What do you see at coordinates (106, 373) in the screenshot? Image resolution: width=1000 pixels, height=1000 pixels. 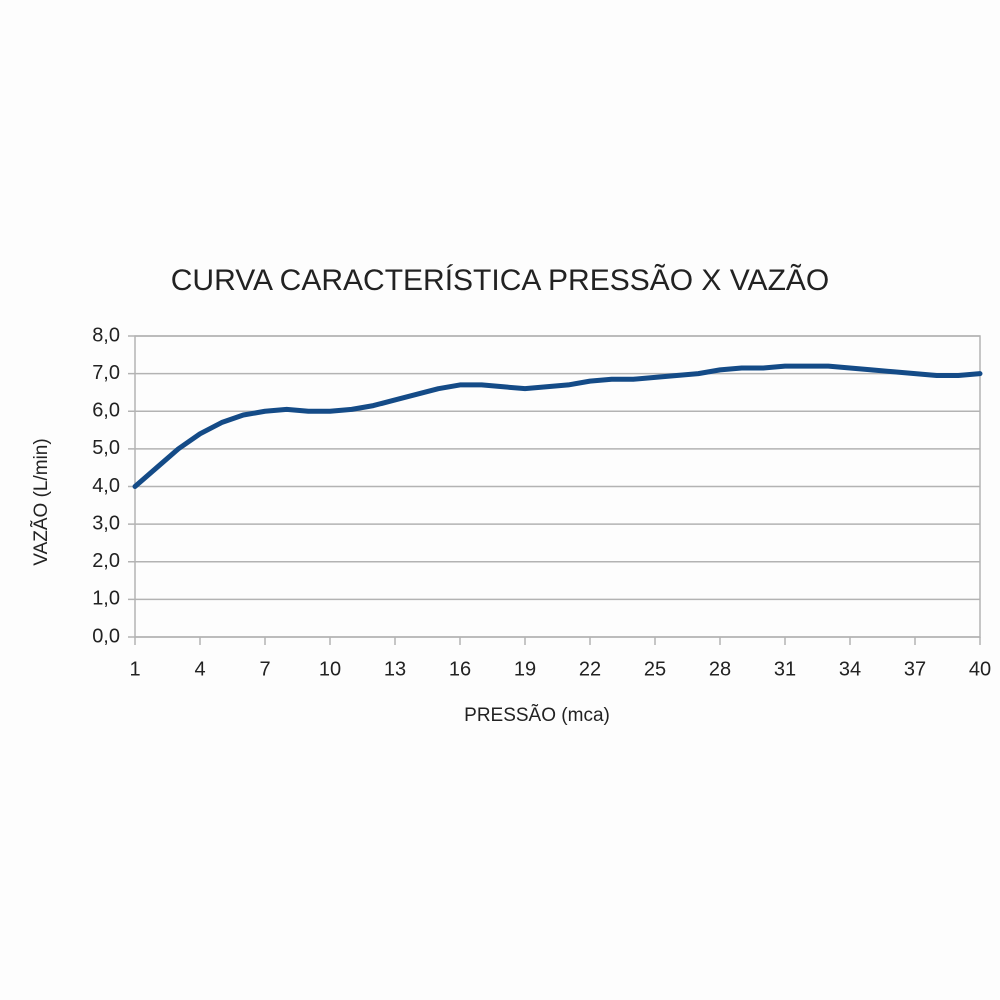 I see `y-tick-label: 7,0` at bounding box center [106, 373].